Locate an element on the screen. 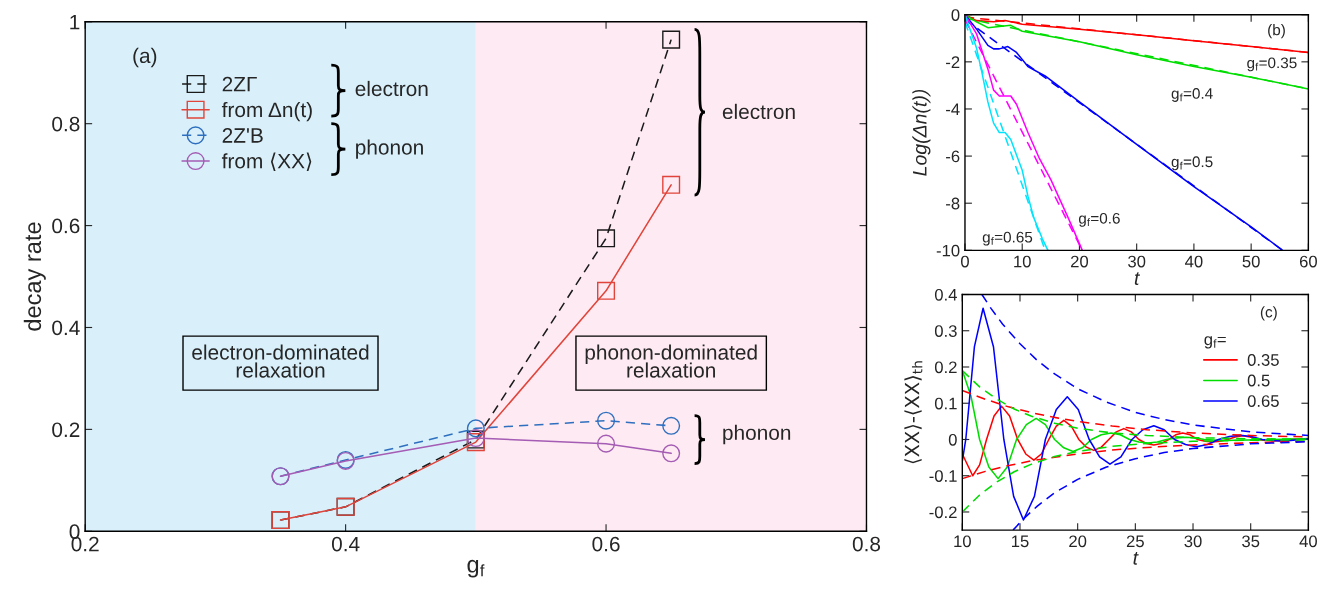 This screenshot has height=589, width=1331. legend-label: from Δn(t) is located at coordinates (266, 111).